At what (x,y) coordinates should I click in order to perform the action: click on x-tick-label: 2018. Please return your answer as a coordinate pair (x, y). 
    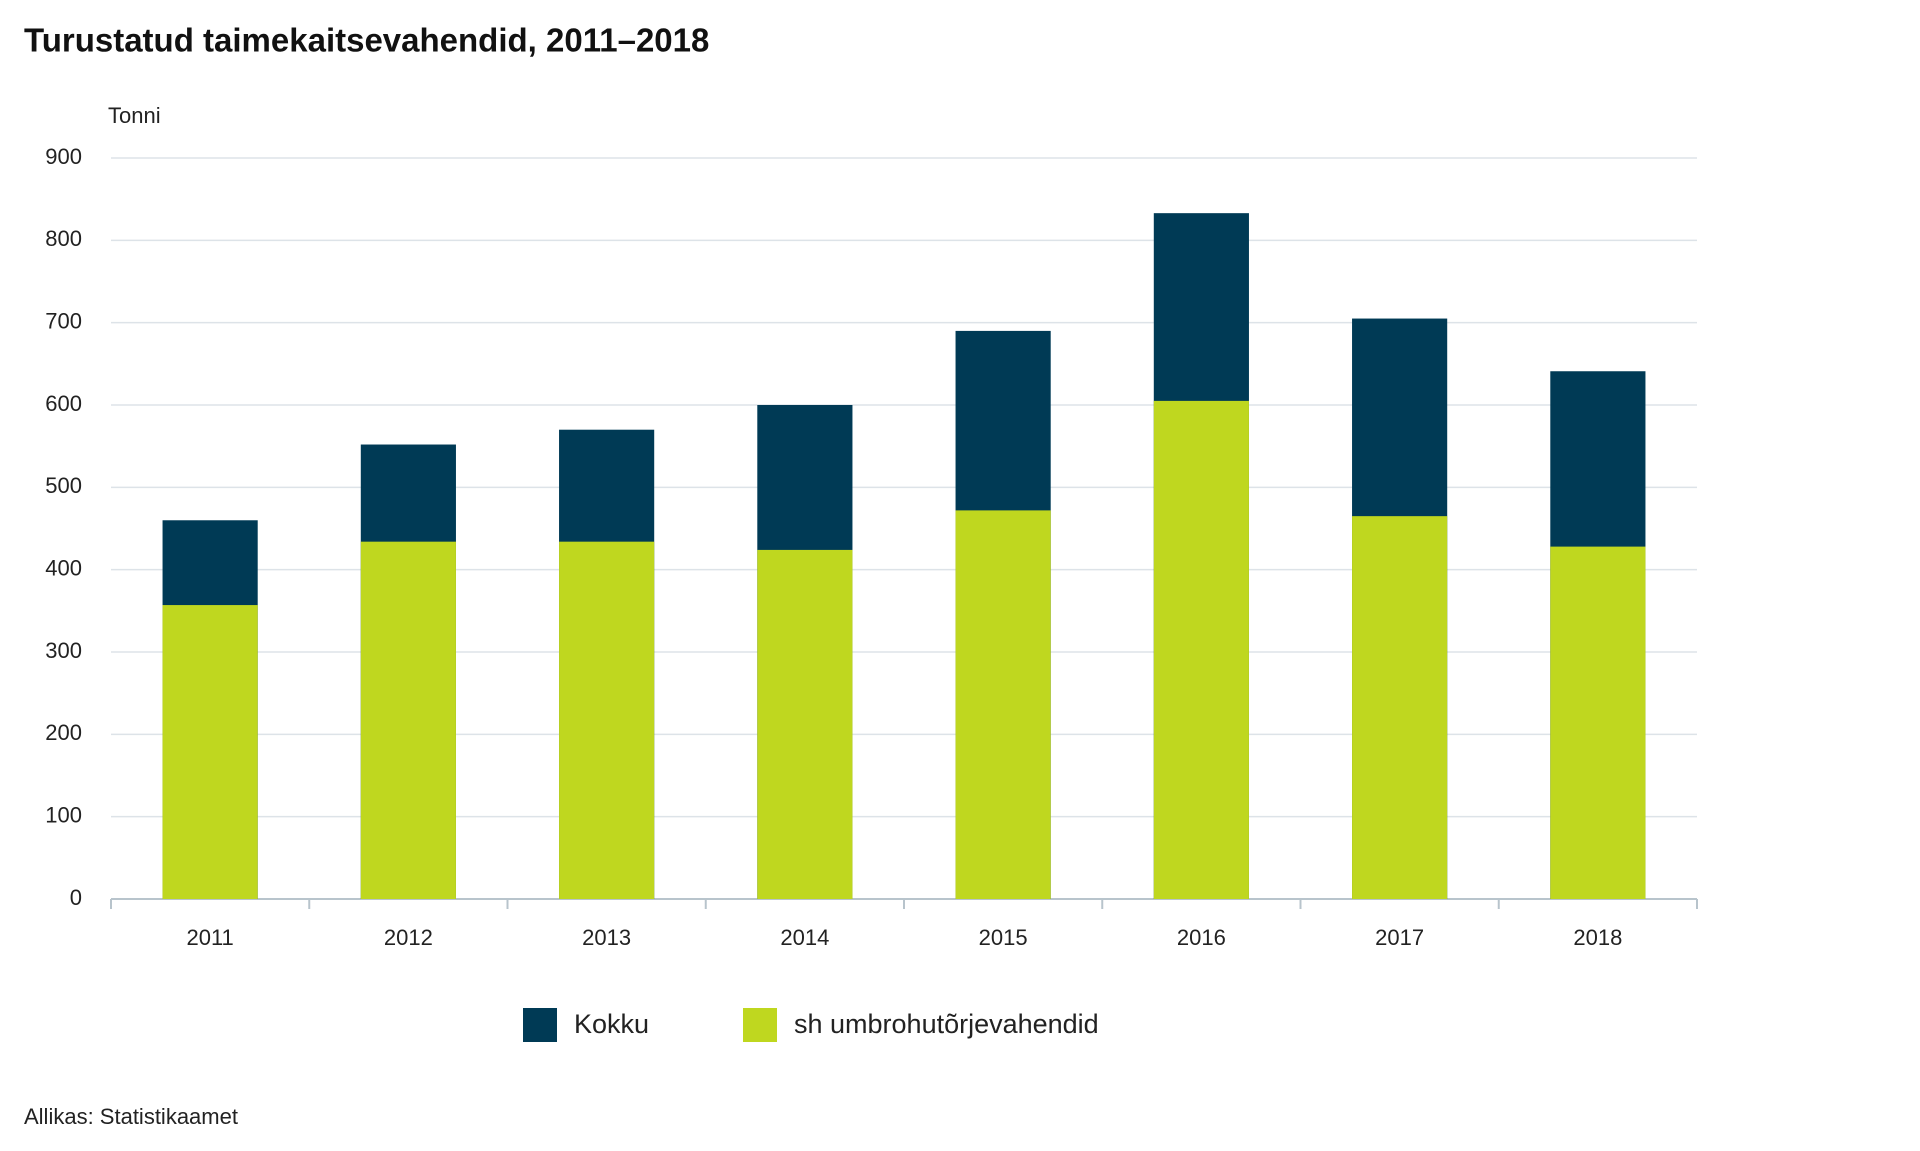
    Looking at the image, I should click on (1597, 937).